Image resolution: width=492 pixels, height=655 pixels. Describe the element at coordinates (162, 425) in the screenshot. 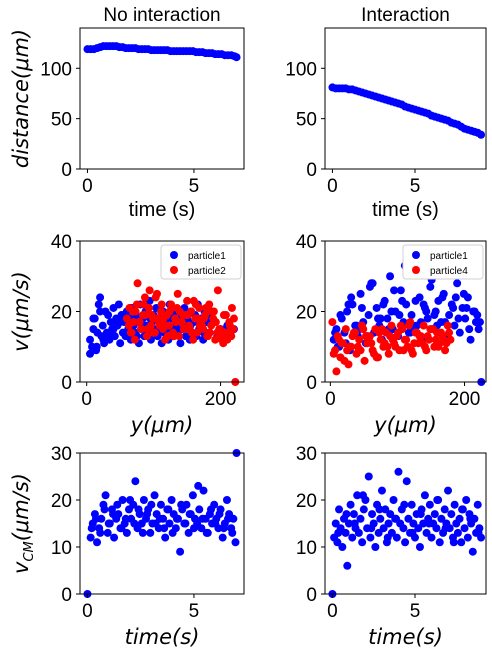

I see `x-axis-label: y(μm)` at that location.